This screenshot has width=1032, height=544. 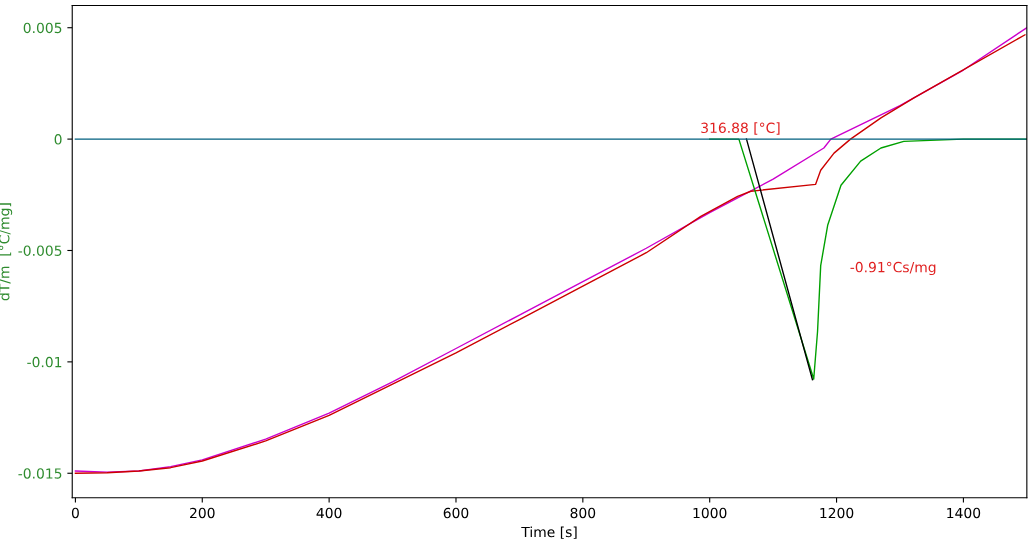 I want to click on y-tick-label: -0.01, so click(x=44, y=362).